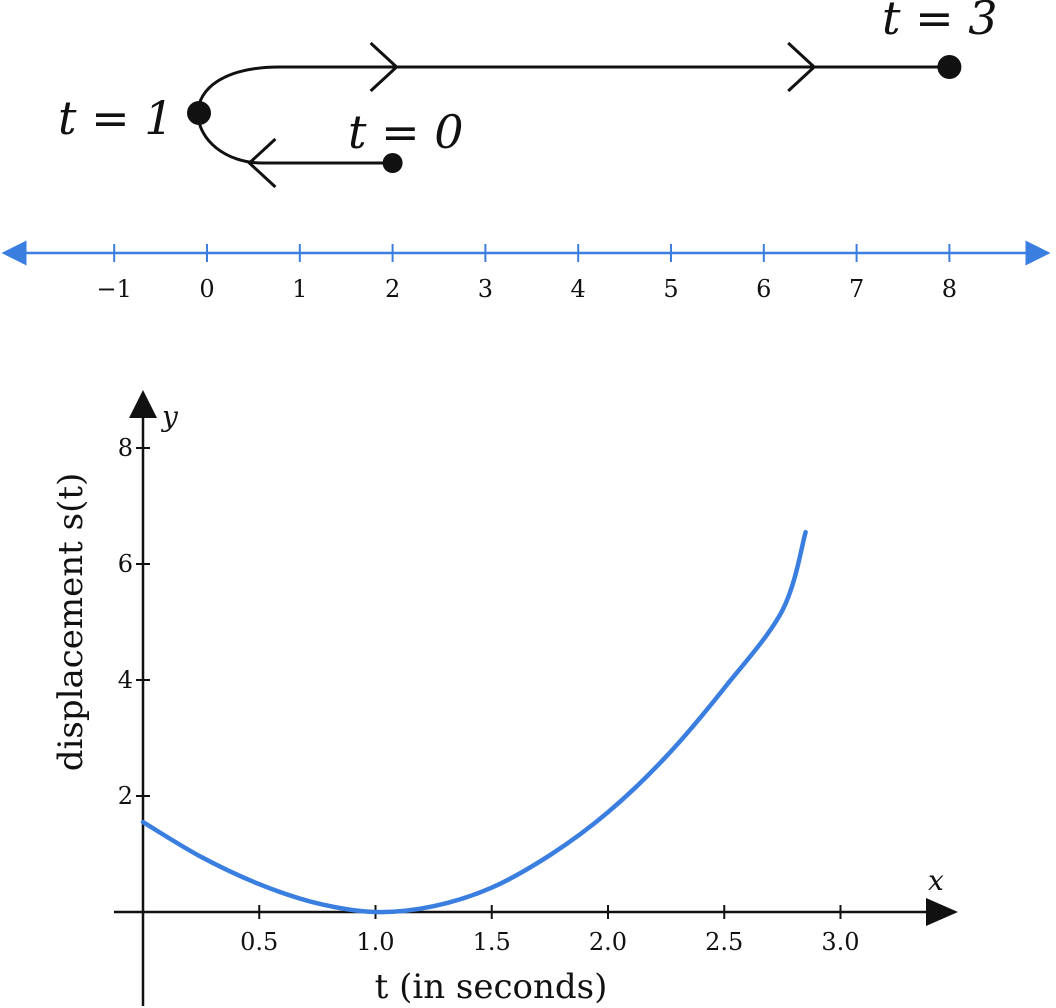  What do you see at coordinates (578, 289) in the screenshot?
I see `number-line-tick-label: 4` at bounding box center [578, 289].